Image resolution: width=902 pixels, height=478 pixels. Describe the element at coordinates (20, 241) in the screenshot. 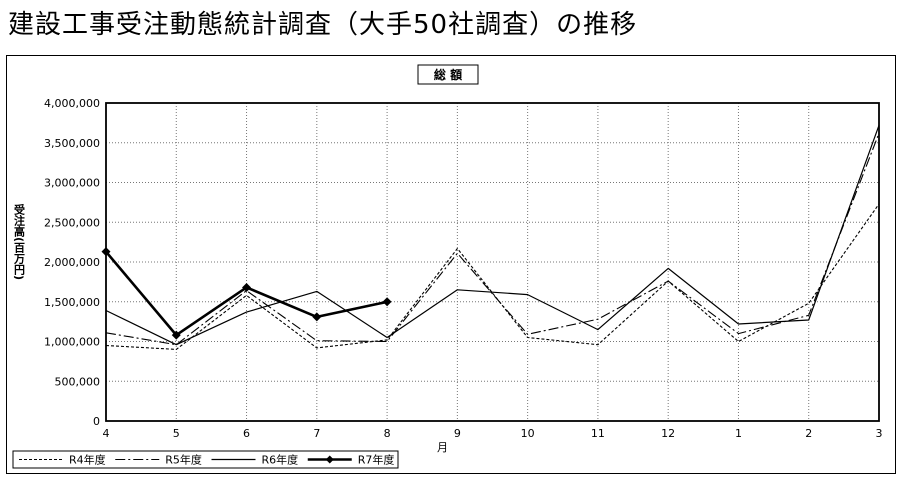

I see `y-axis-label: 受注高(百万円)` at that location.